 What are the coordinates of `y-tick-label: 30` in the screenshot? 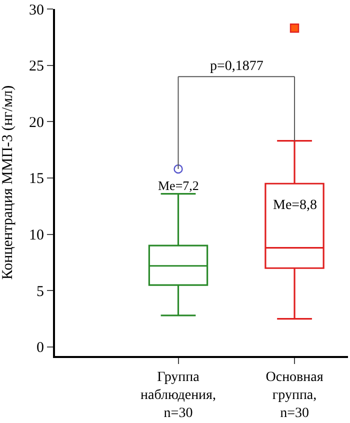 It's located at (36, 10).